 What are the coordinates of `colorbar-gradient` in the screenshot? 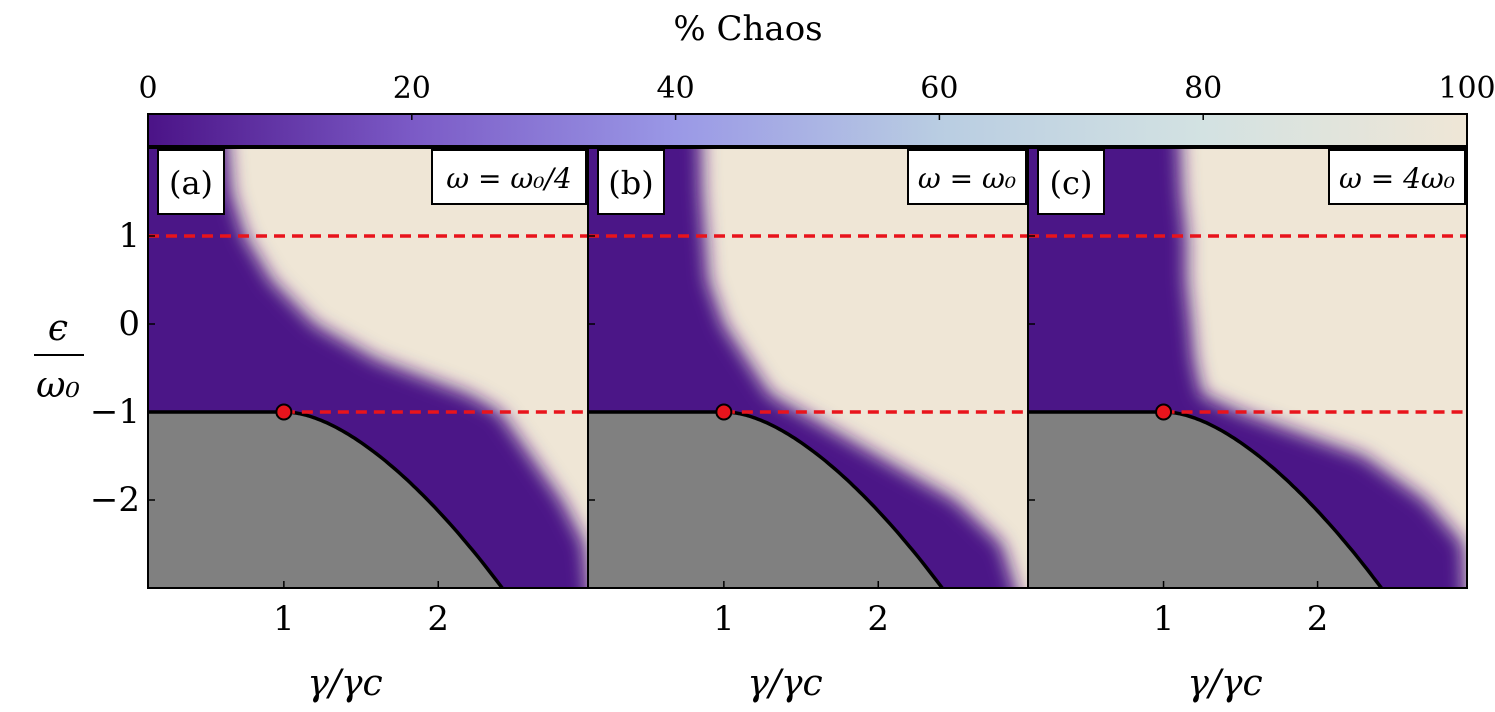 It's located at (807, 130).